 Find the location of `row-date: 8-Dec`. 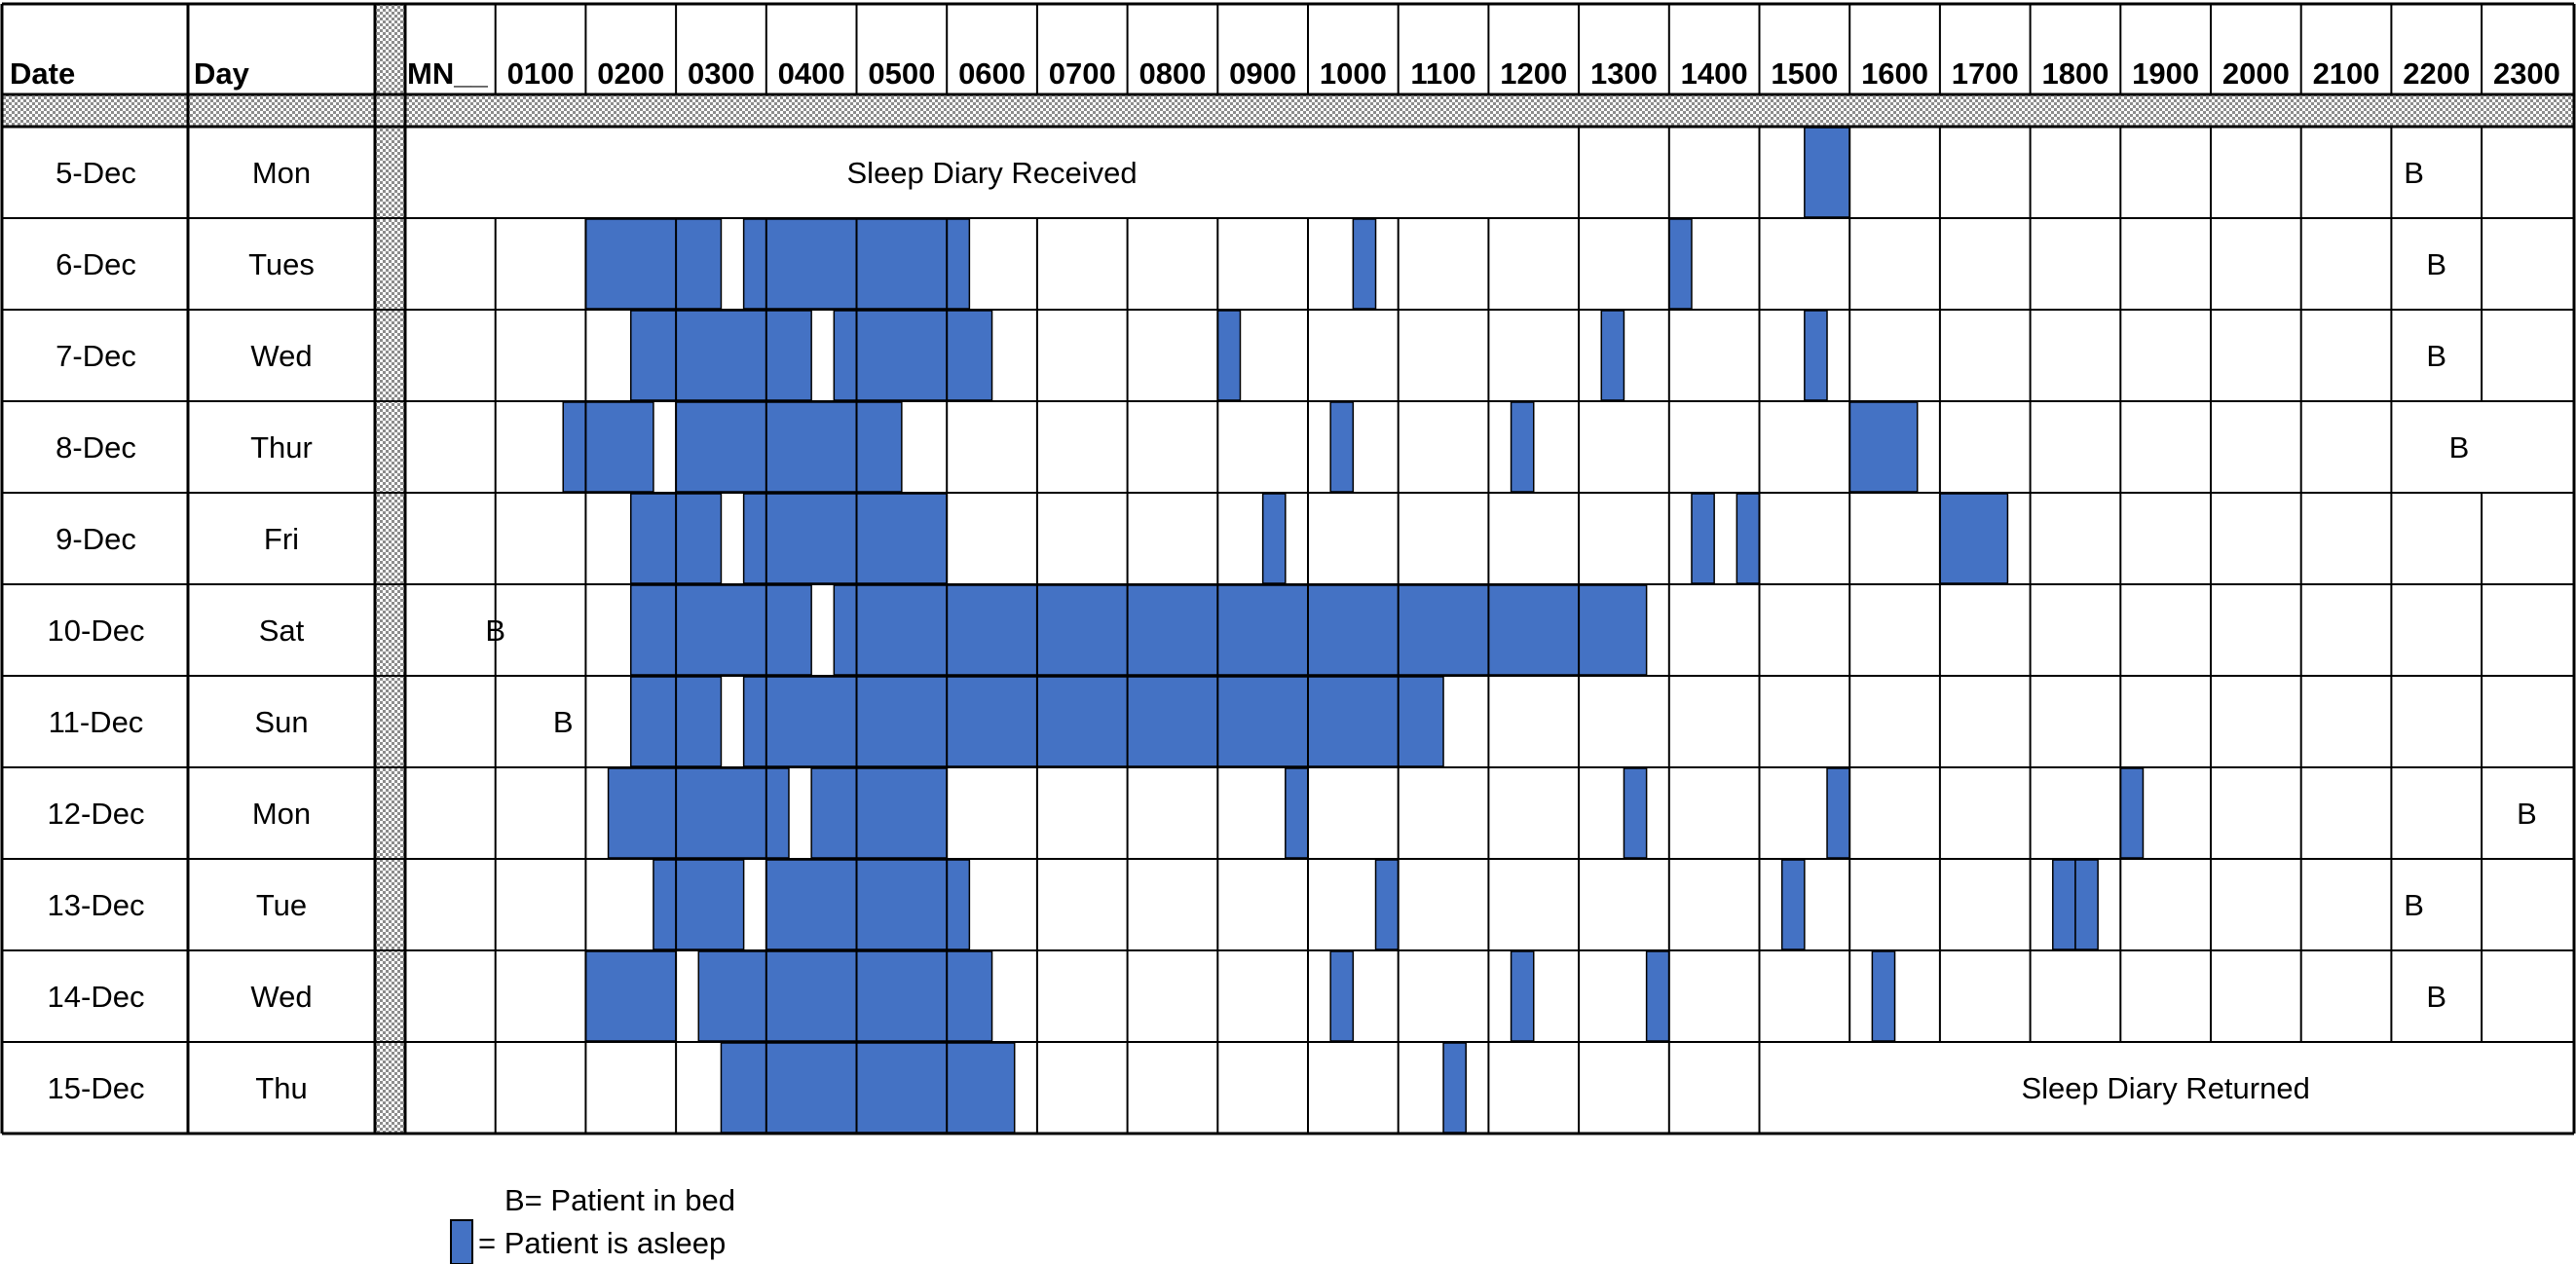

row-date: 8-Dec is located at coordinates (96, 447).